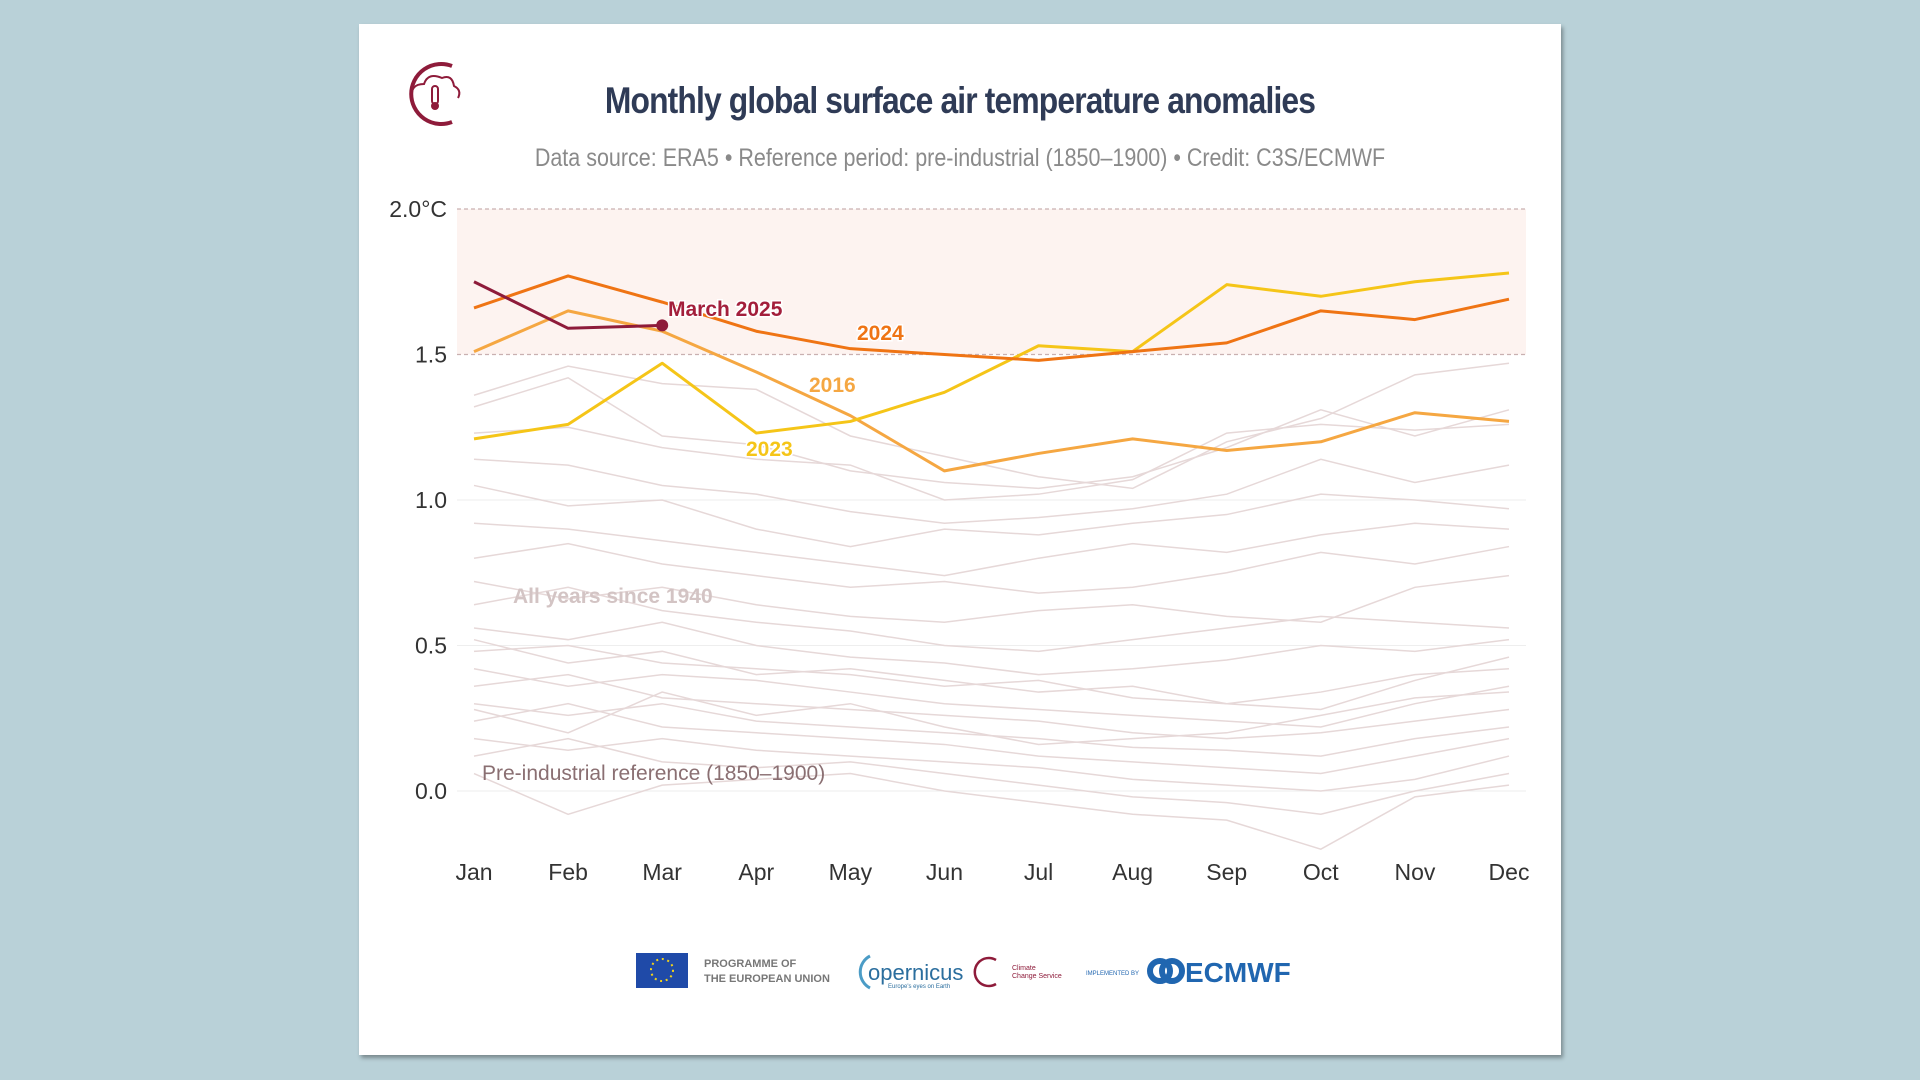 Image resolution: width=1920 pixels, height=1080 pixels. What do you see at coordinates (653, 773) in the screenshot?
I see `reference-label: Pre-industrial reference (1850–1900)` at bounding box center [653, 773].